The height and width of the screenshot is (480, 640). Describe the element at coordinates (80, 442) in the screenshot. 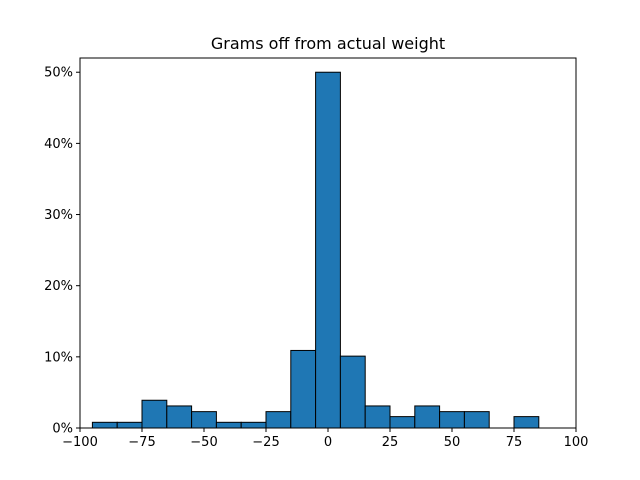

I see `x-tick-label: −100` at that location.